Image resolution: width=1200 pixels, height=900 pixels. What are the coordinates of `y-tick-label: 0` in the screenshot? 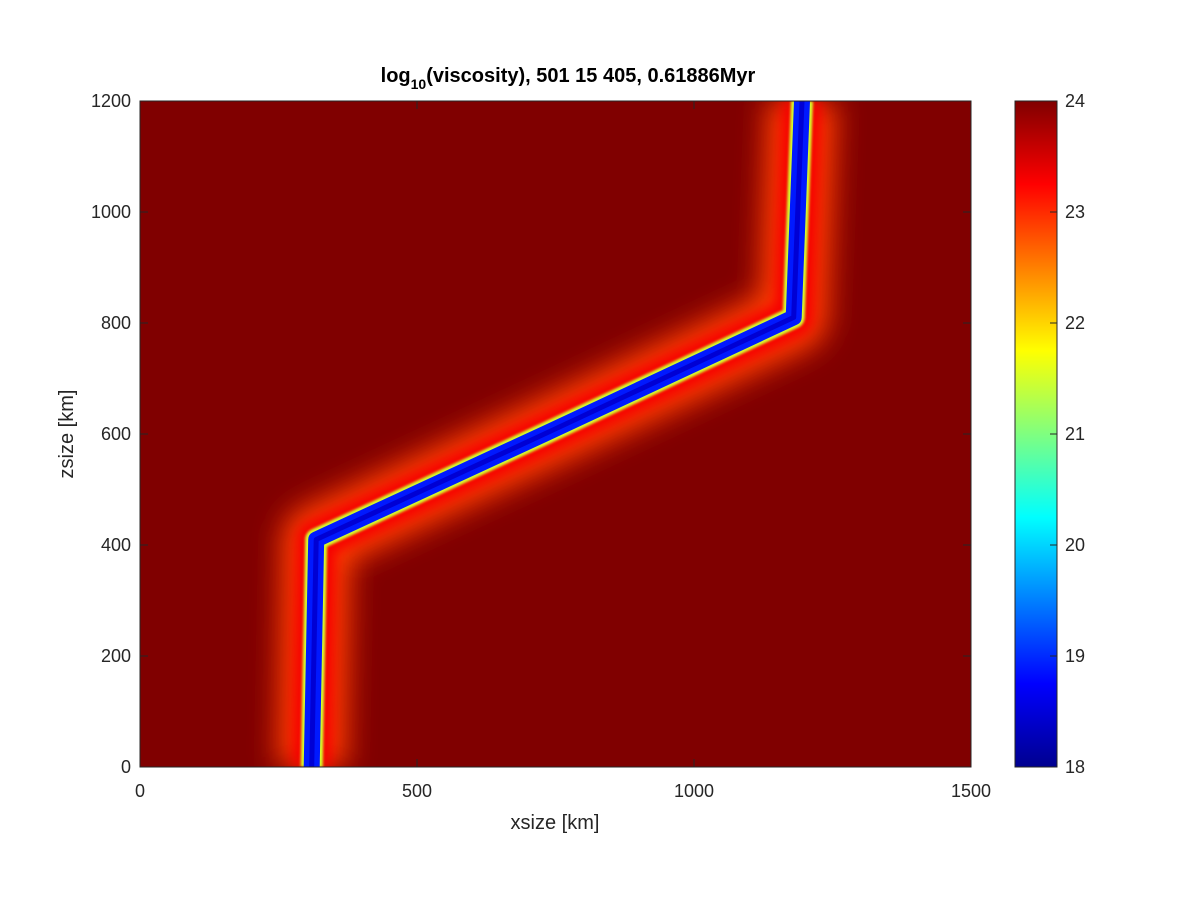 It's located at (126, 767).